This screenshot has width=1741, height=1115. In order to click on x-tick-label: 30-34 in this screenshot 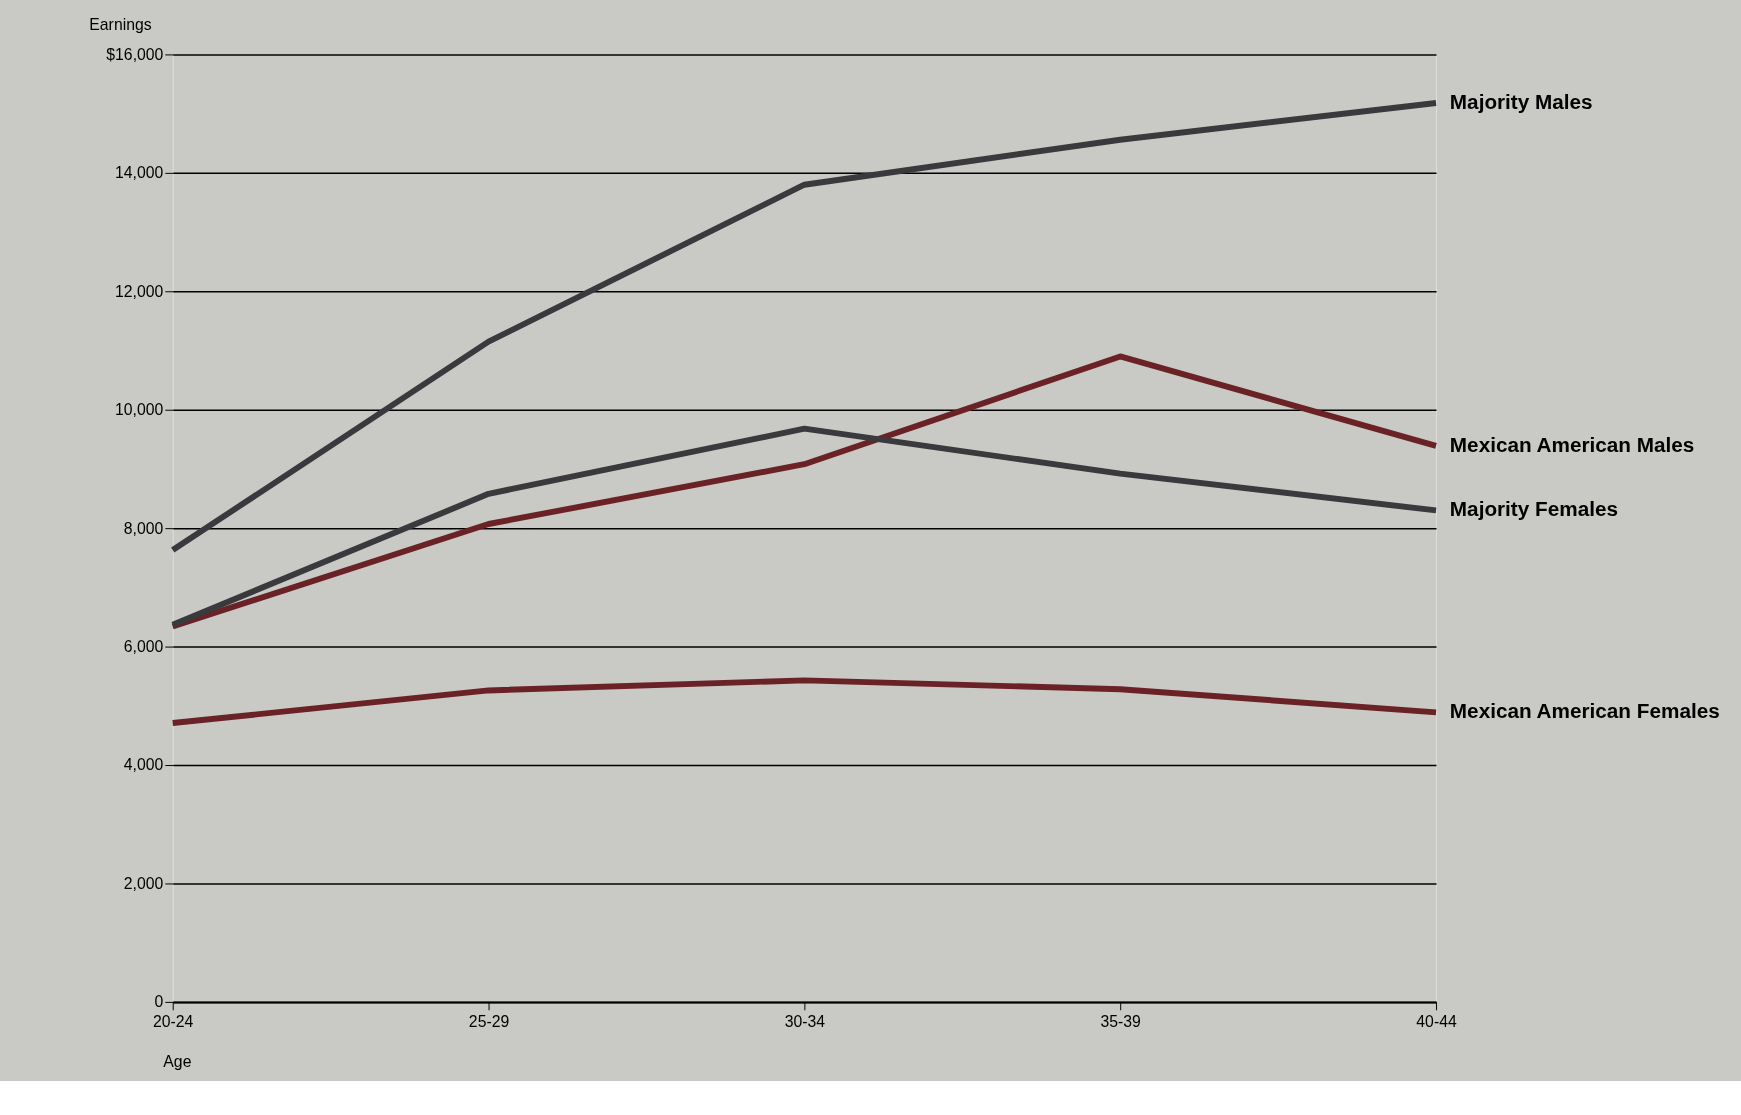, I will do `click(805, 1022)`.